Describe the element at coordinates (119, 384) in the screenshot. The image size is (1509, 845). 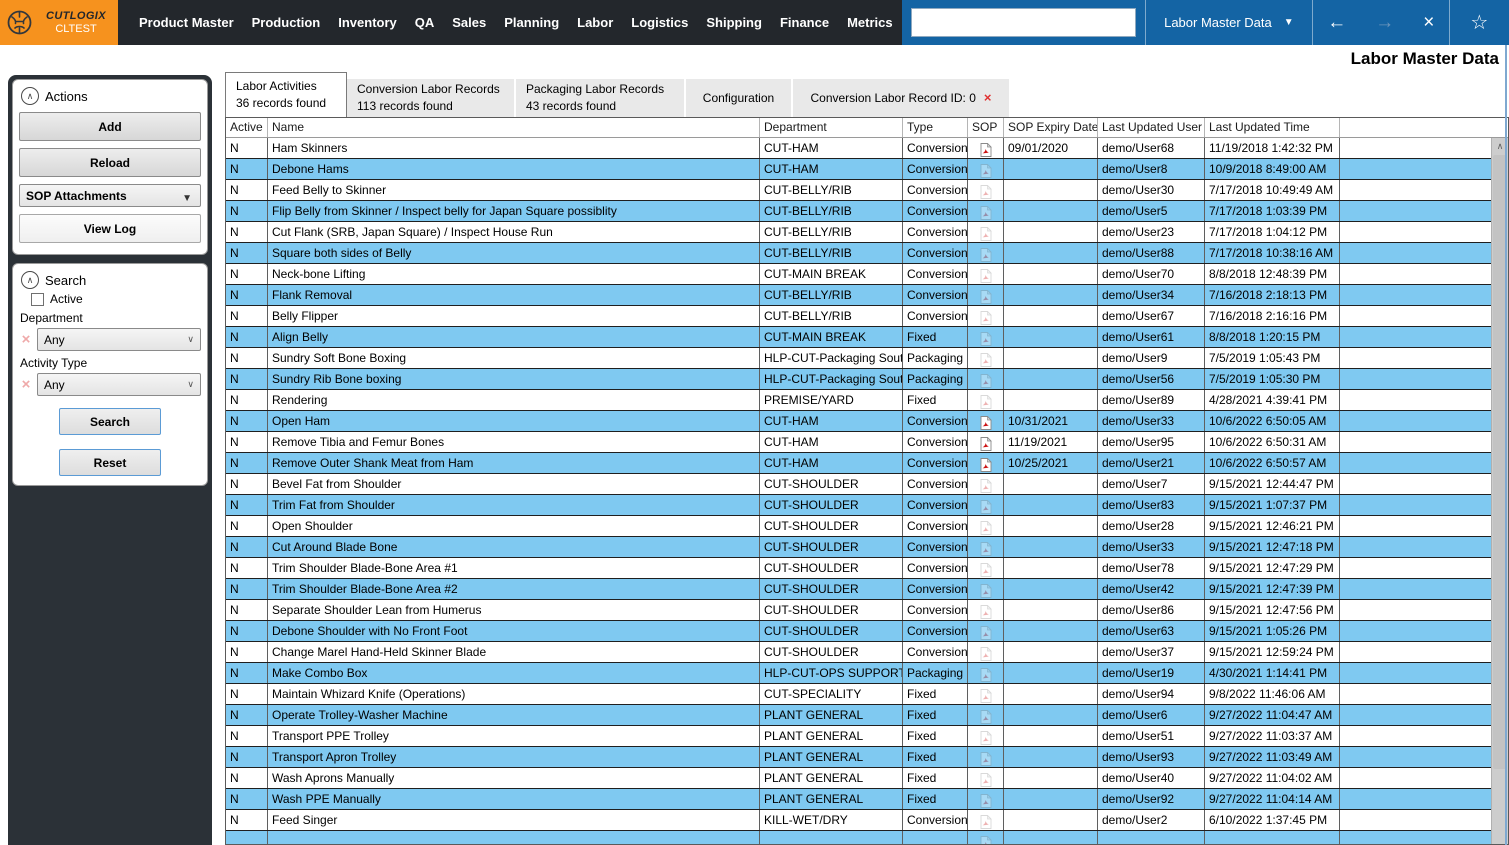
I see `activity-type-select: Any ∨` at that location.